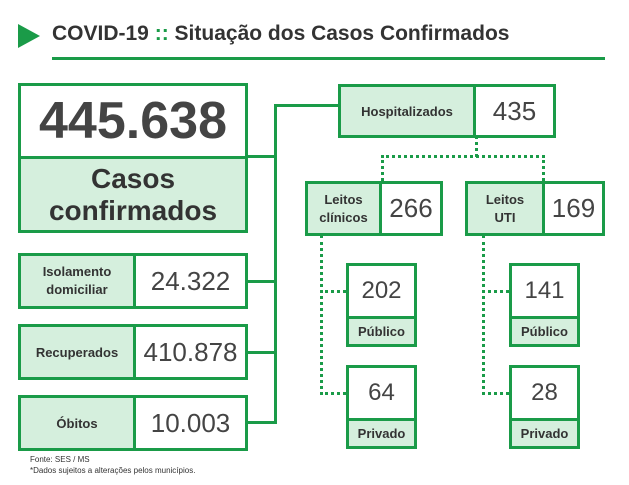 Image resolution: width=629 pixels, height=485 pixels. What do you see at coordinates (328, 58) in the screenshot?
I see `header-rule` at bounding box center [328, 58].